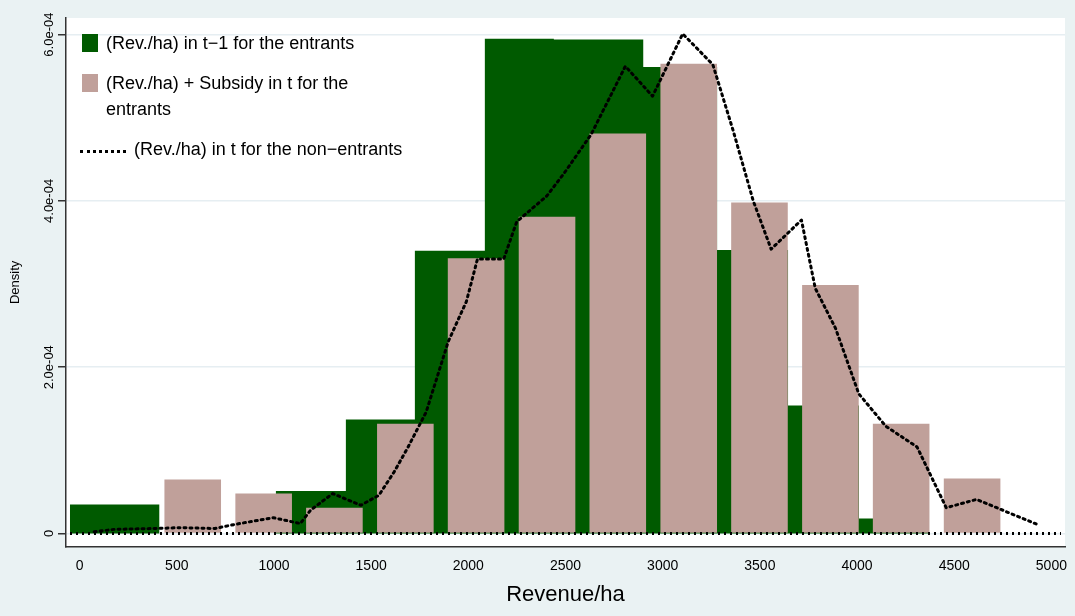 Image resolution: width=1075 pixels, height=616 pixels. Describe the element at coordinates (760, 565) in the screenshot. I see `x-tick-label: 3500` at that location.